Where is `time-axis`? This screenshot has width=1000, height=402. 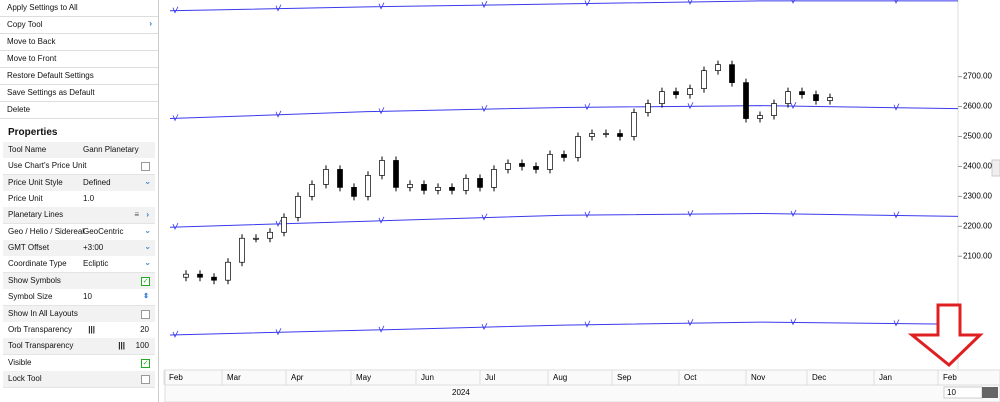
time-axis is located at coordinates (582, 385).